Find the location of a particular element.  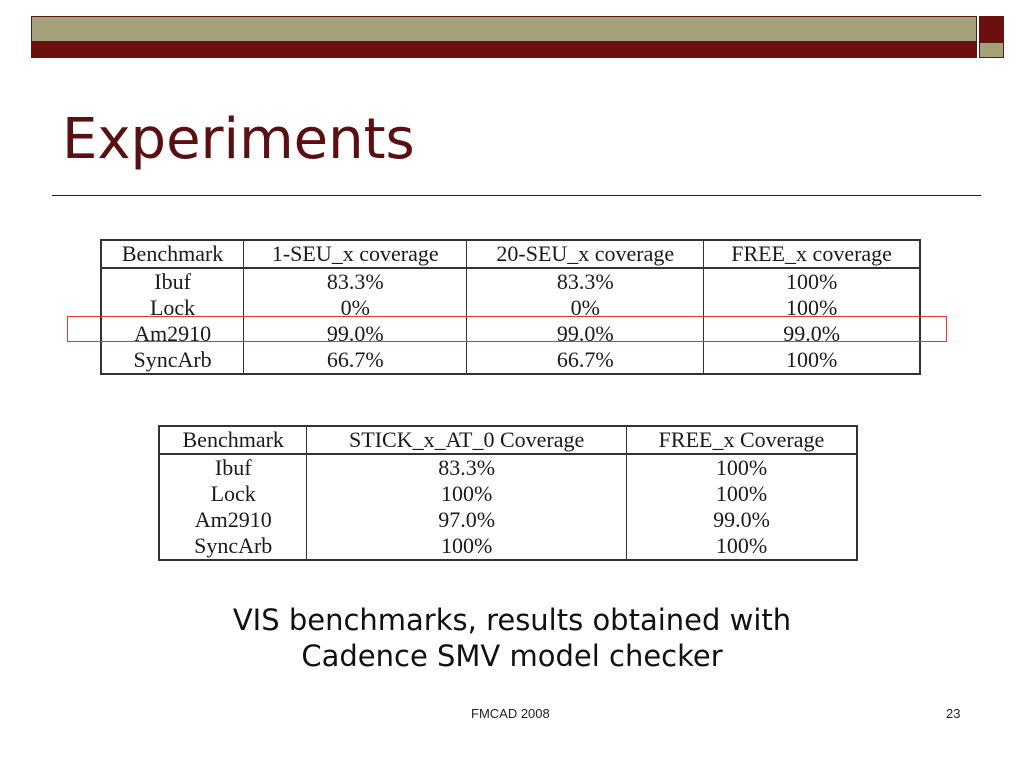

column-header: FREE_x Coverage is located at coordinates (741, 440).